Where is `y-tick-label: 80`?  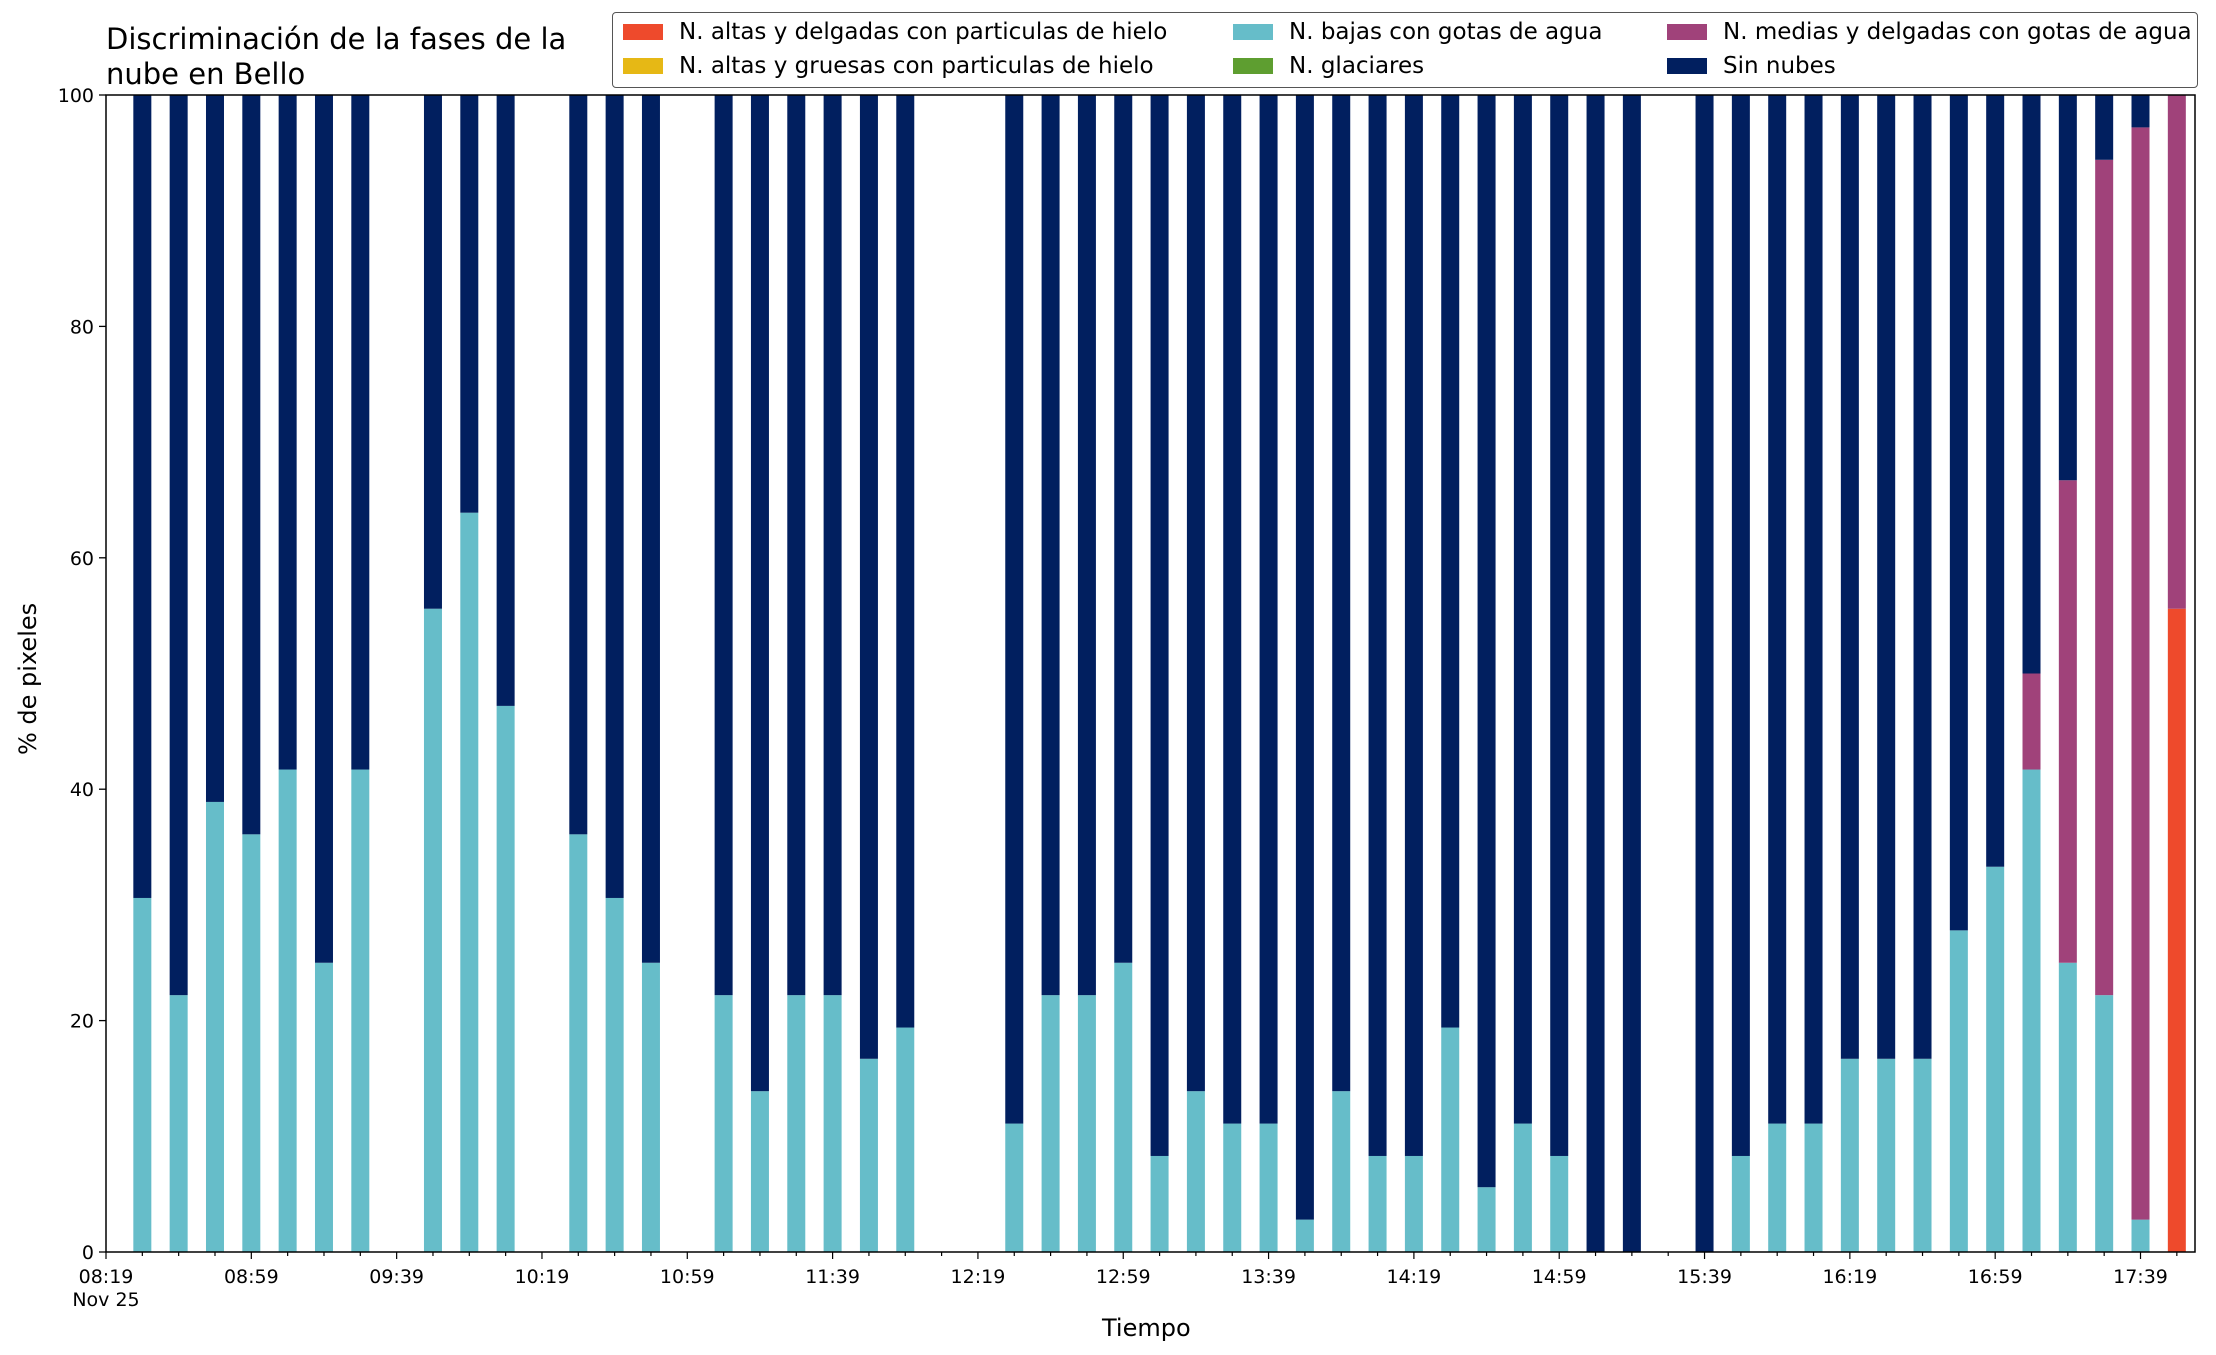
y-tick-label: 80 is located at coordinates (82, 327).